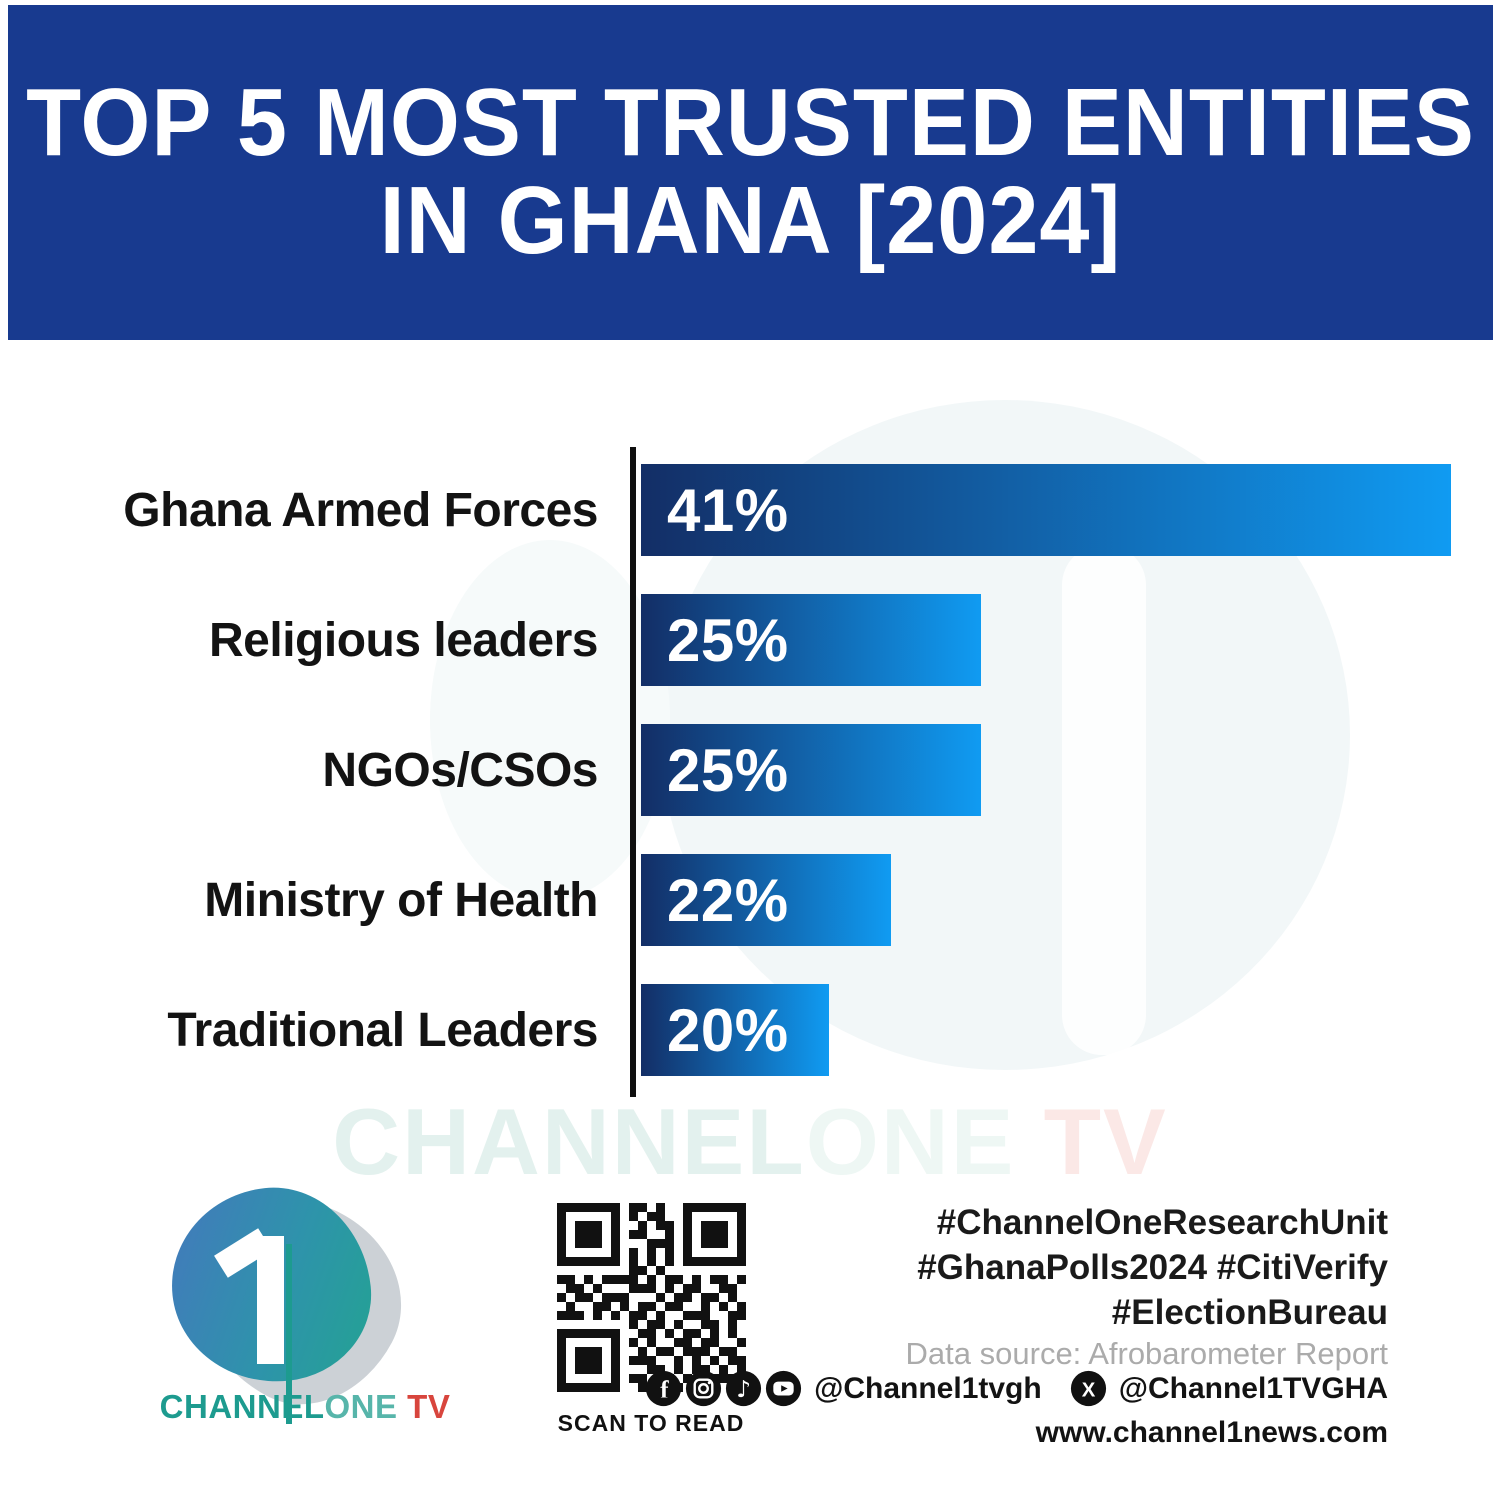 Image resolution: width=1500 pixels, height=1500 pixels. I want to click on logo-wordmark-channel: CHANNEL, so click(242, 1406).